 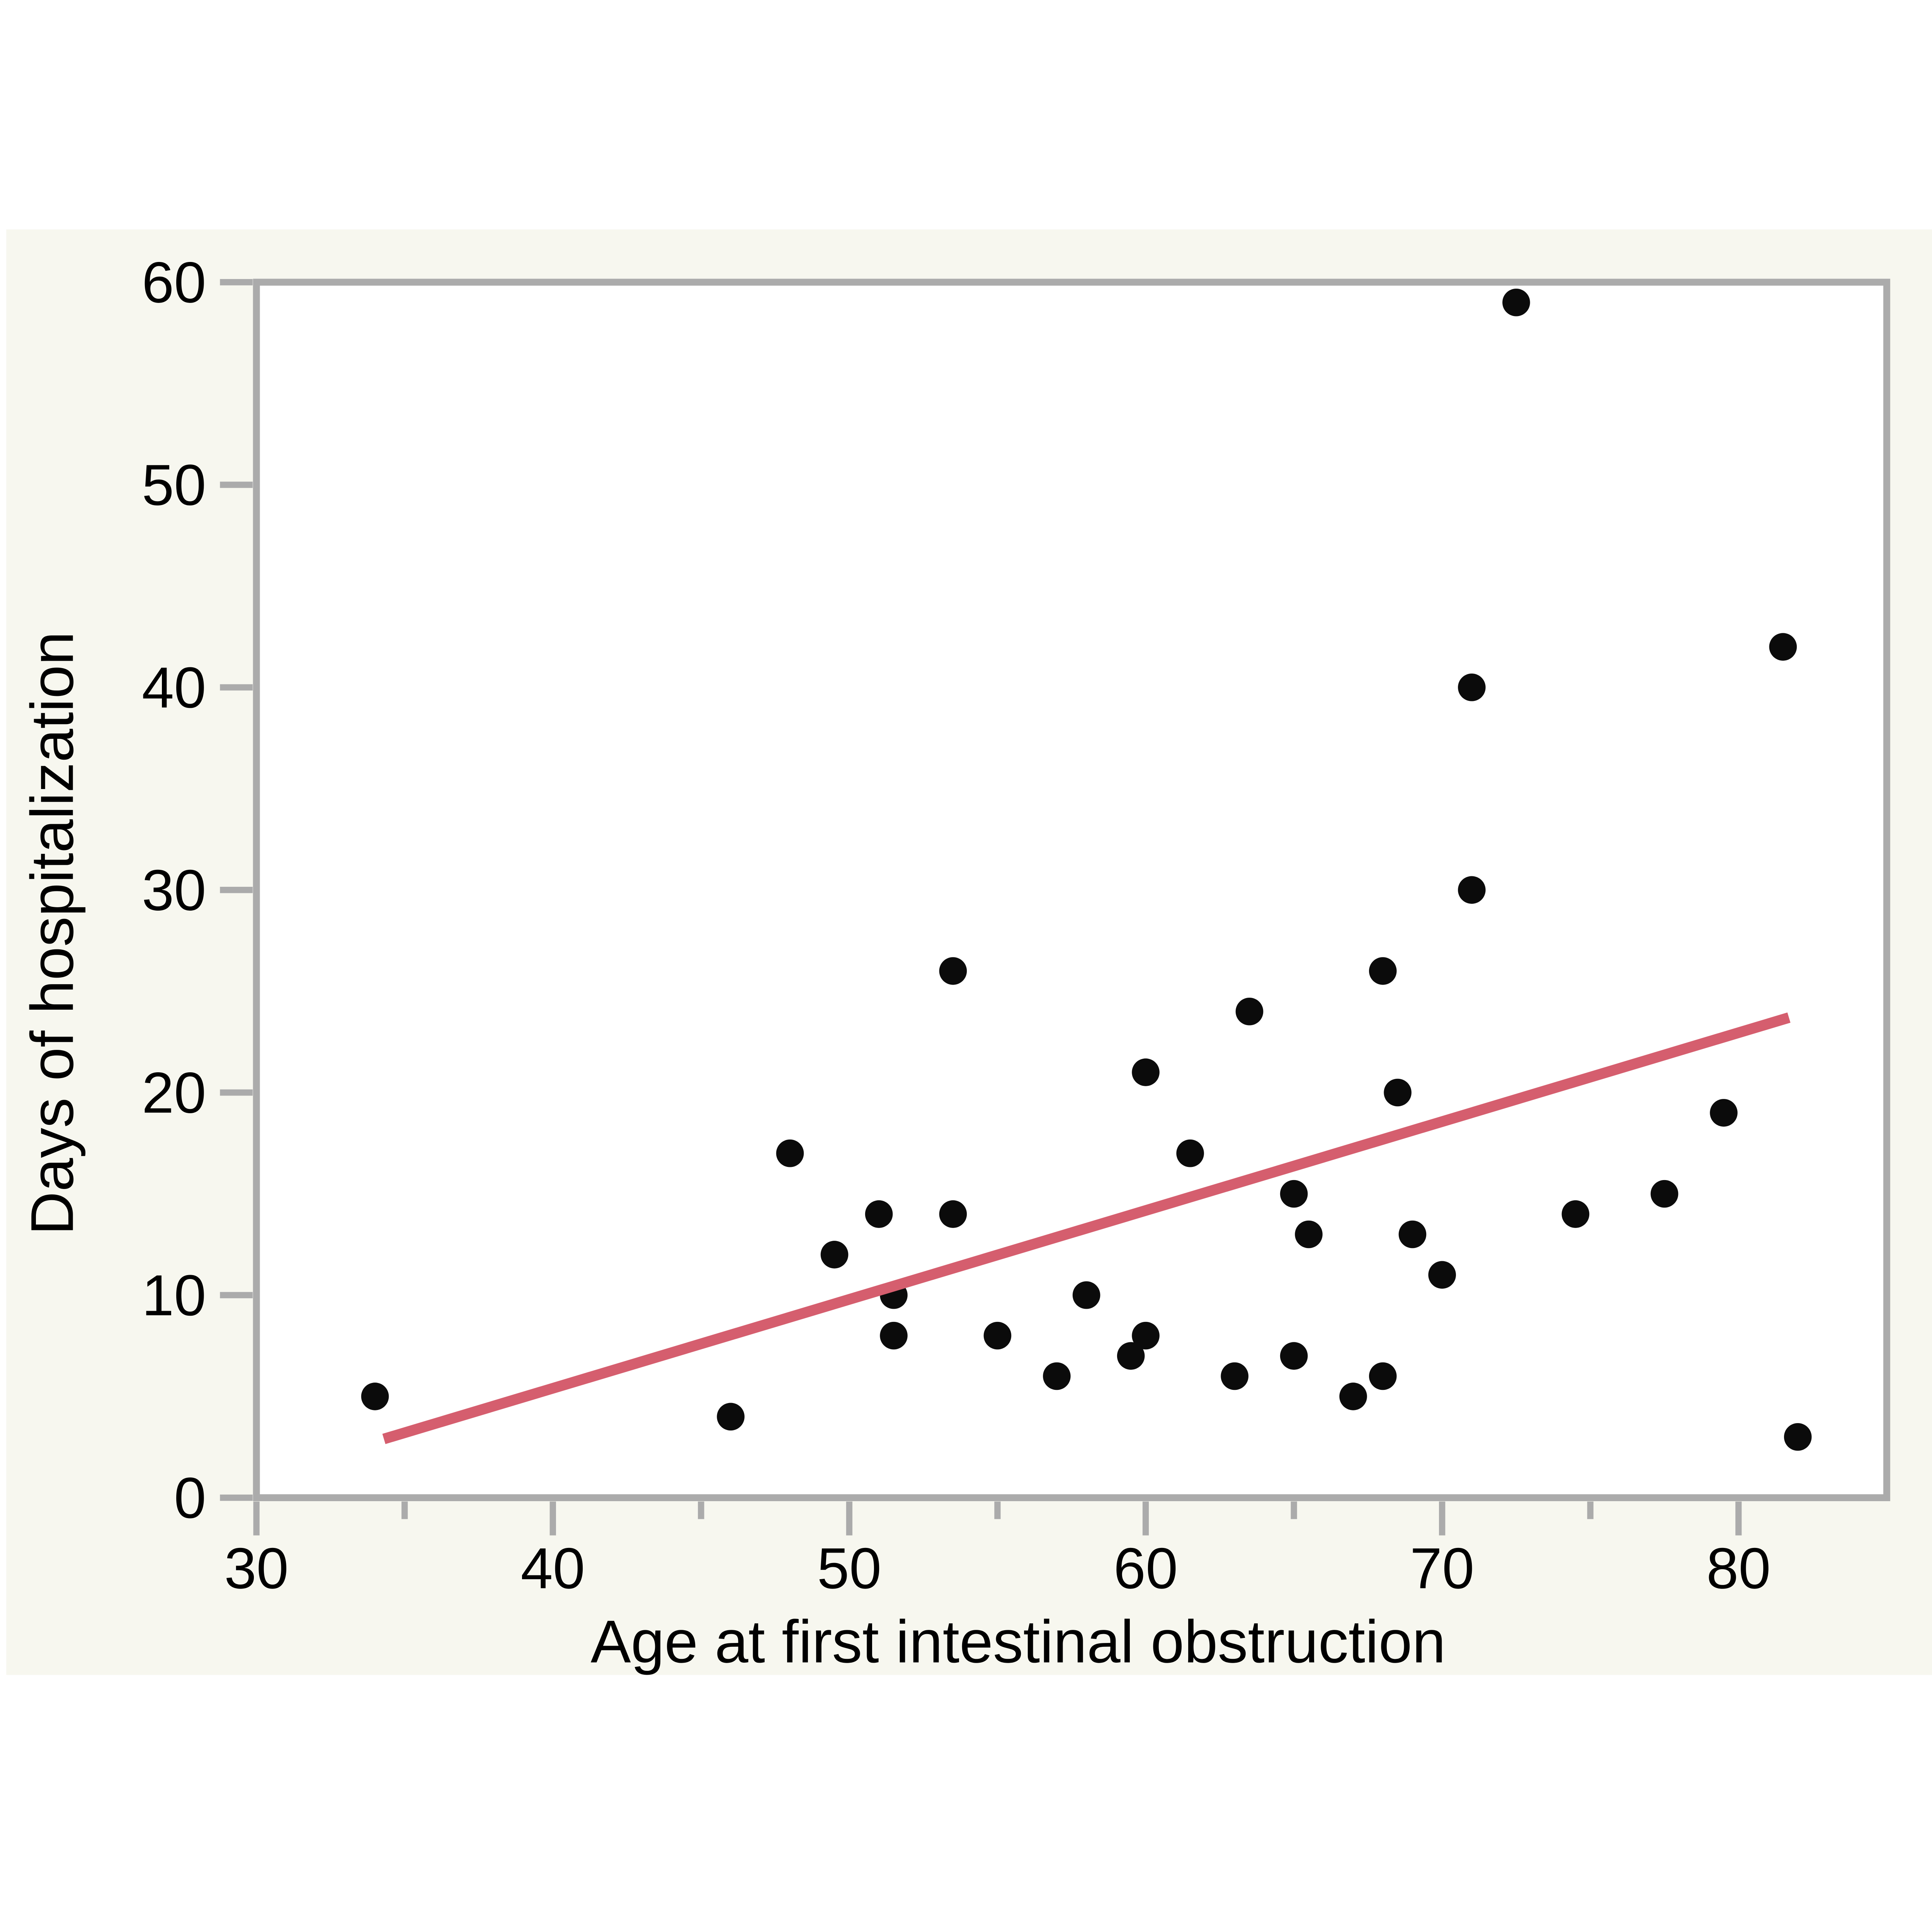 I want to click on x-axis-tick-labels: 30 40 50 60 70 80, so click(x=997, y=1568).